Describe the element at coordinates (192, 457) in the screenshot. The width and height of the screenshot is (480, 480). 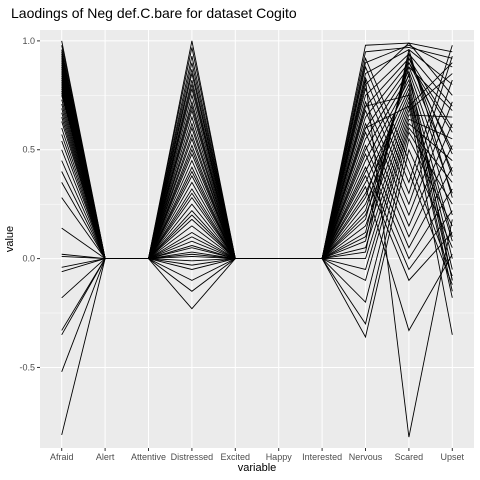
I see `x-tick-label: Distressed` at that location.